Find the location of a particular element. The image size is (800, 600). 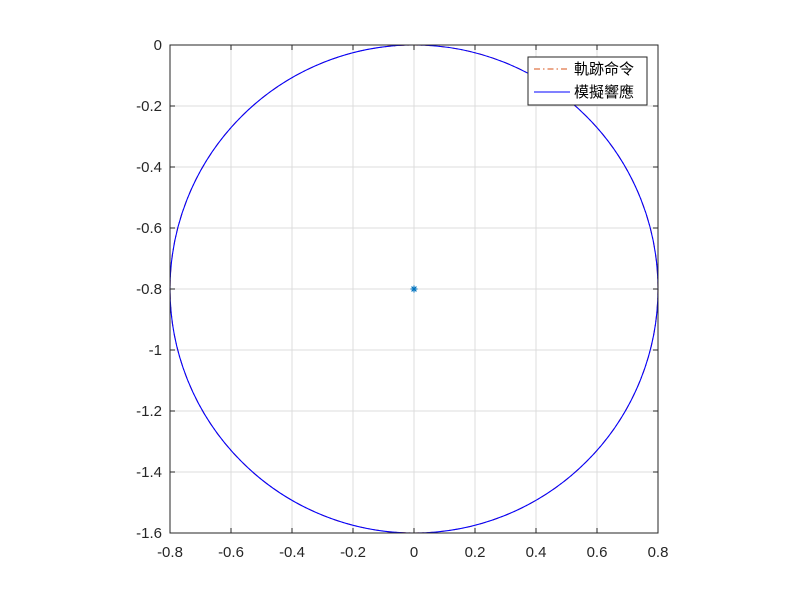

y-tick-label: -0.2 is located at coordinates (149, 106).